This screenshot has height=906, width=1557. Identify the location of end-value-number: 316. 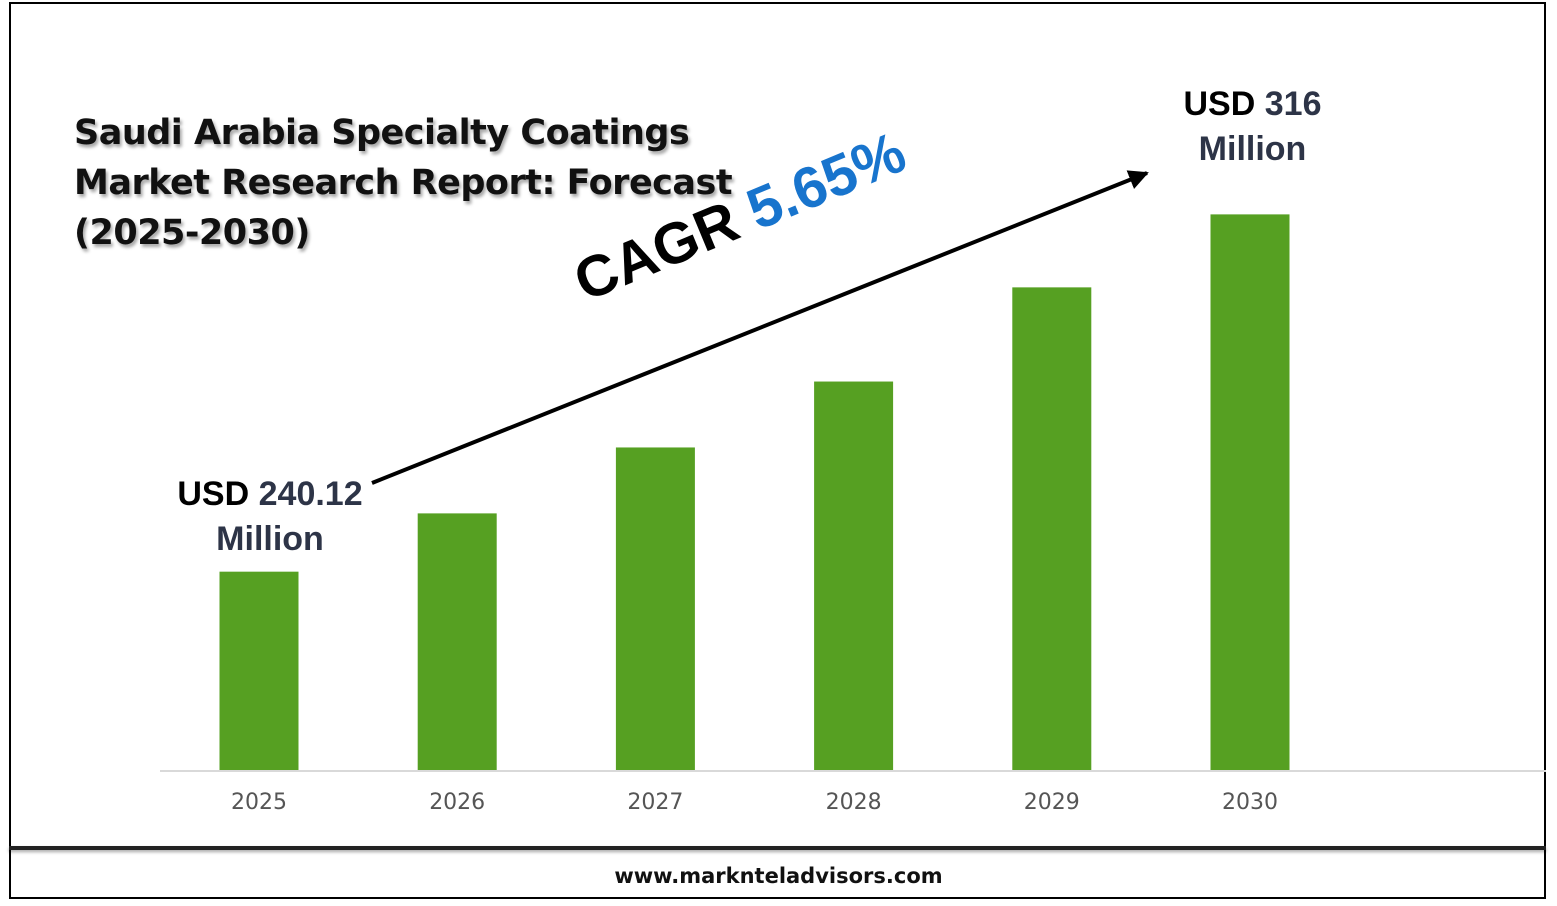
(1293, 104).